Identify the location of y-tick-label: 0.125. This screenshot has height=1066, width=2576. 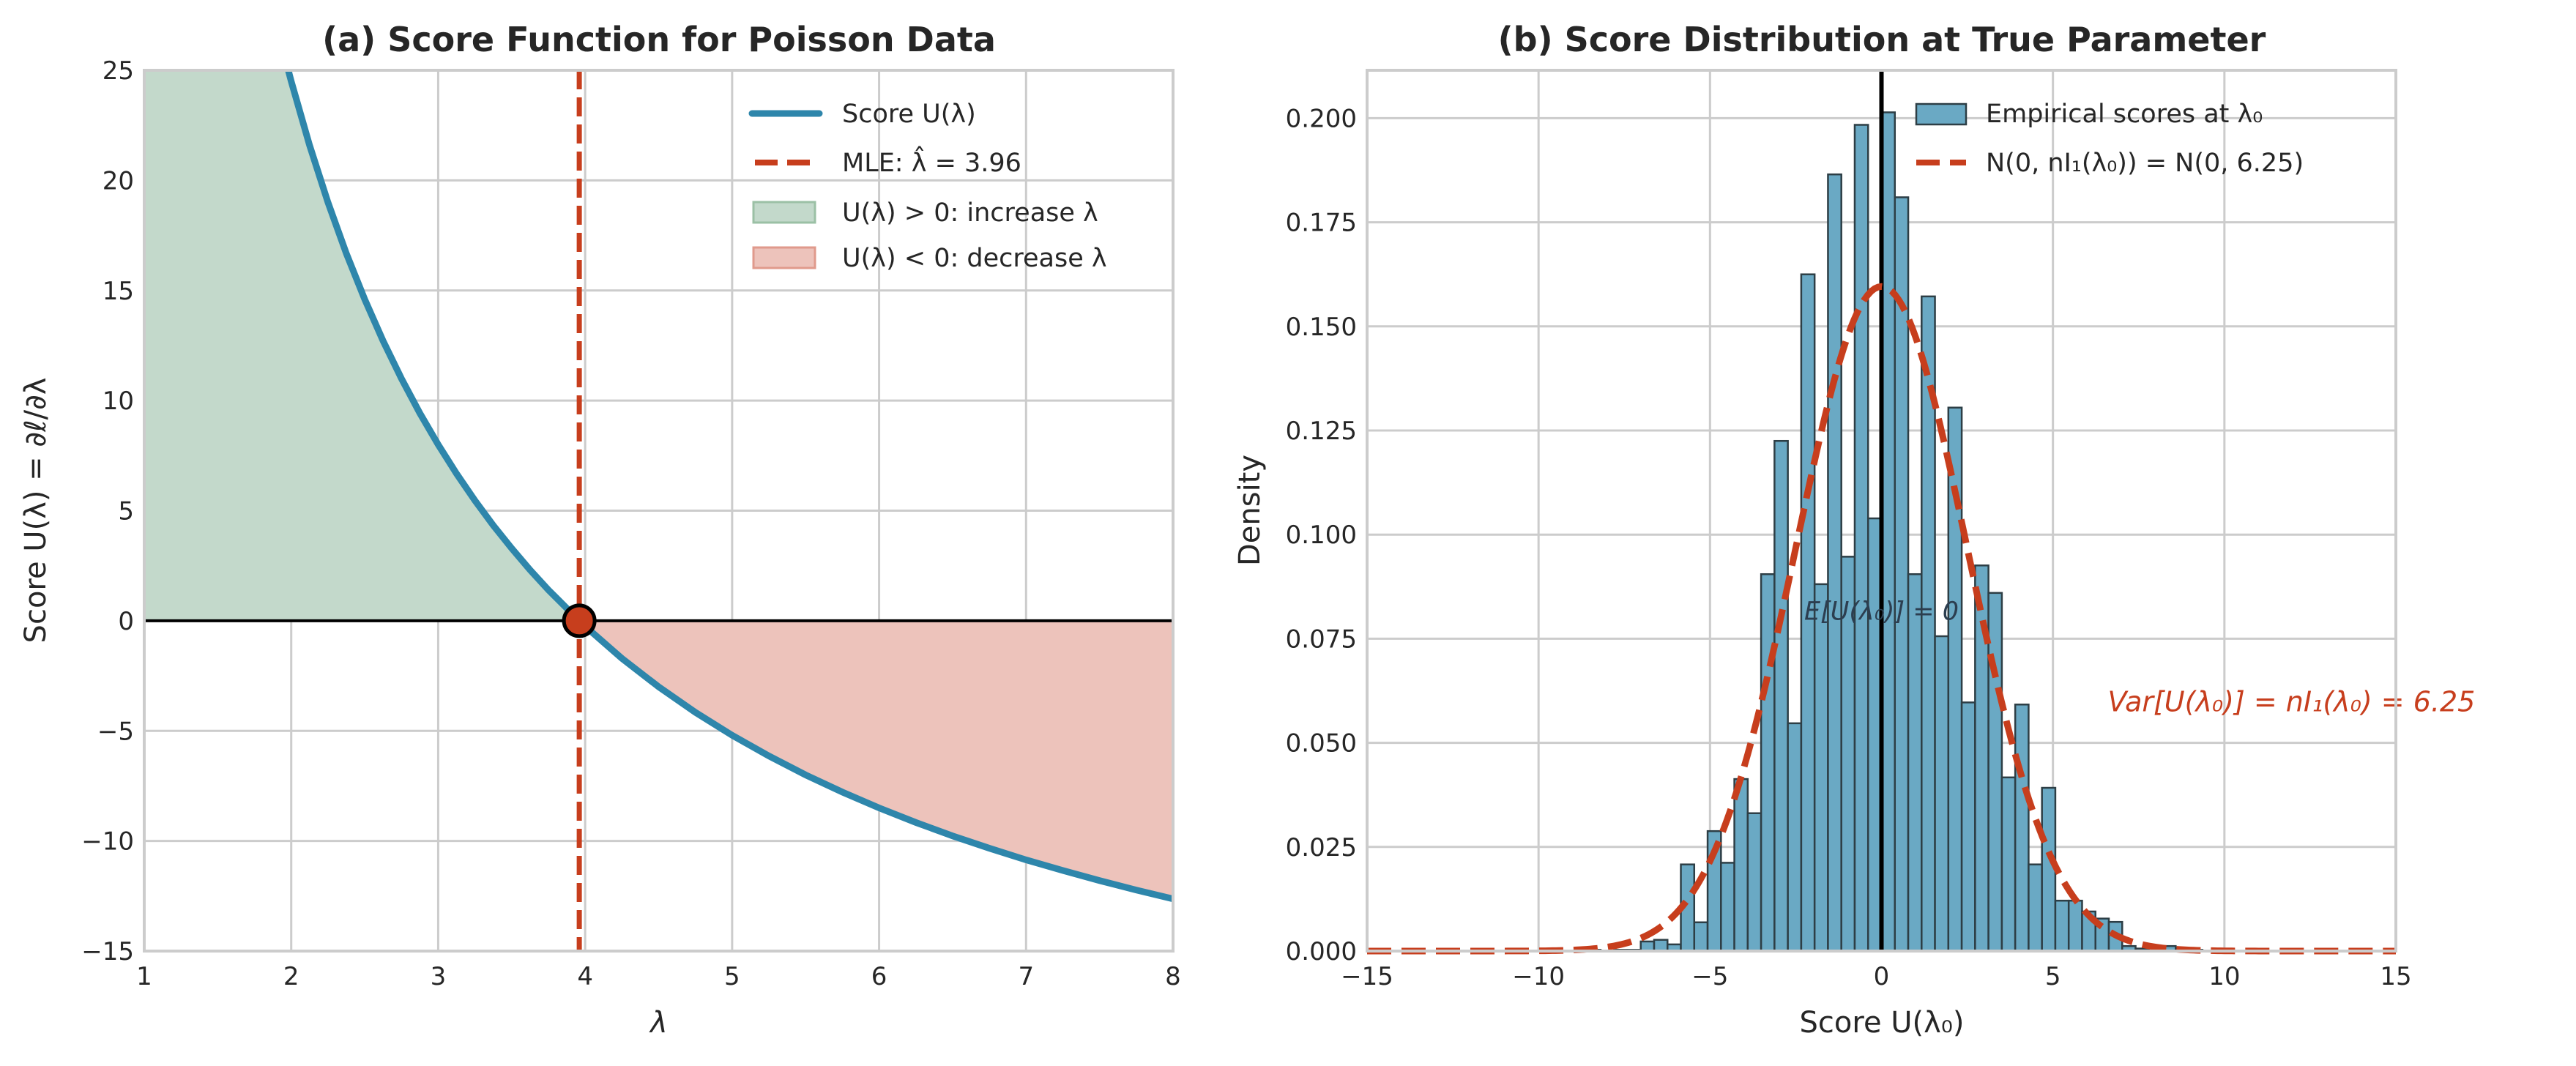
(1321, 431).